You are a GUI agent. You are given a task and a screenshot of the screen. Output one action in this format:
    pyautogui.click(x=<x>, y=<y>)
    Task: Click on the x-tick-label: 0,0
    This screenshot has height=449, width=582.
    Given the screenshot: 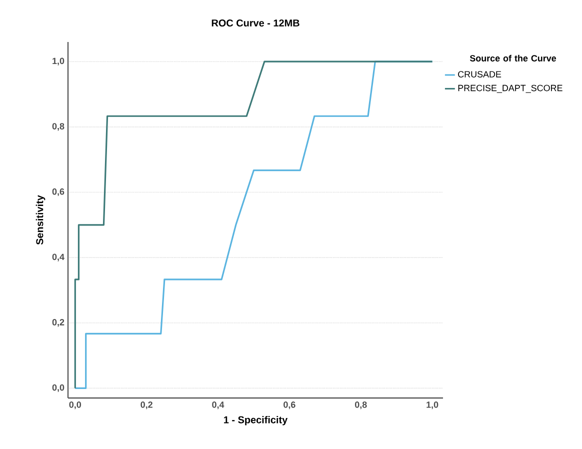 What is the action you would take?
    pyautogui.click(x=75, y=406)
    